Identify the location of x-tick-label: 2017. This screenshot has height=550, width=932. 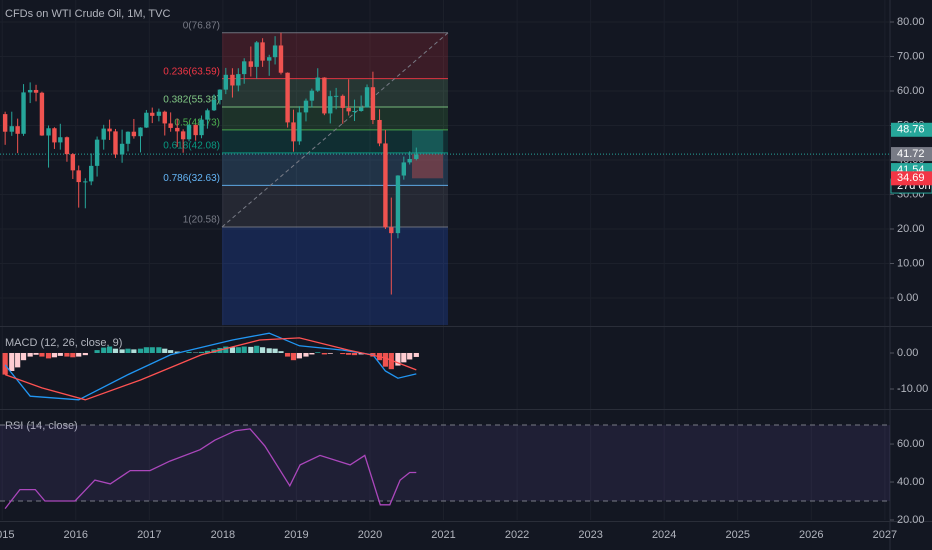
(149, 535).